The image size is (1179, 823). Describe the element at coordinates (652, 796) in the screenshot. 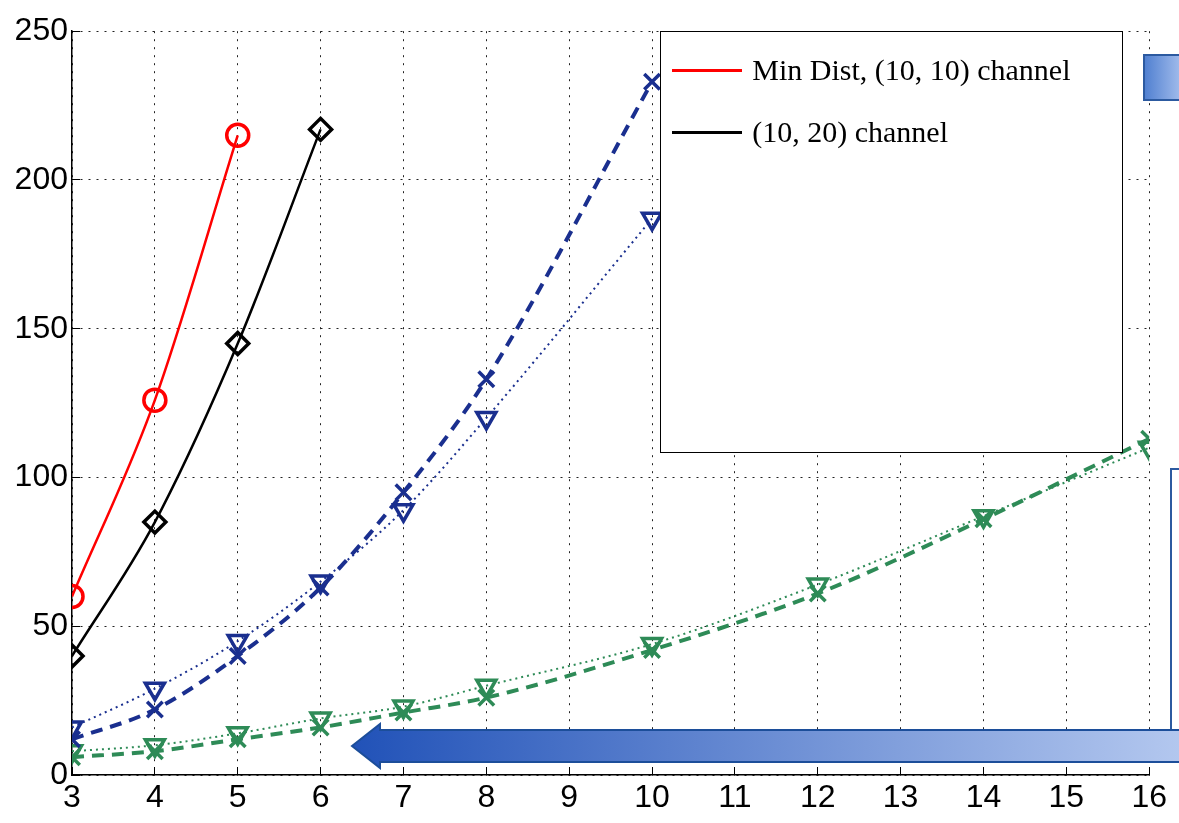

I see `x-tick-label: 10` at that location.